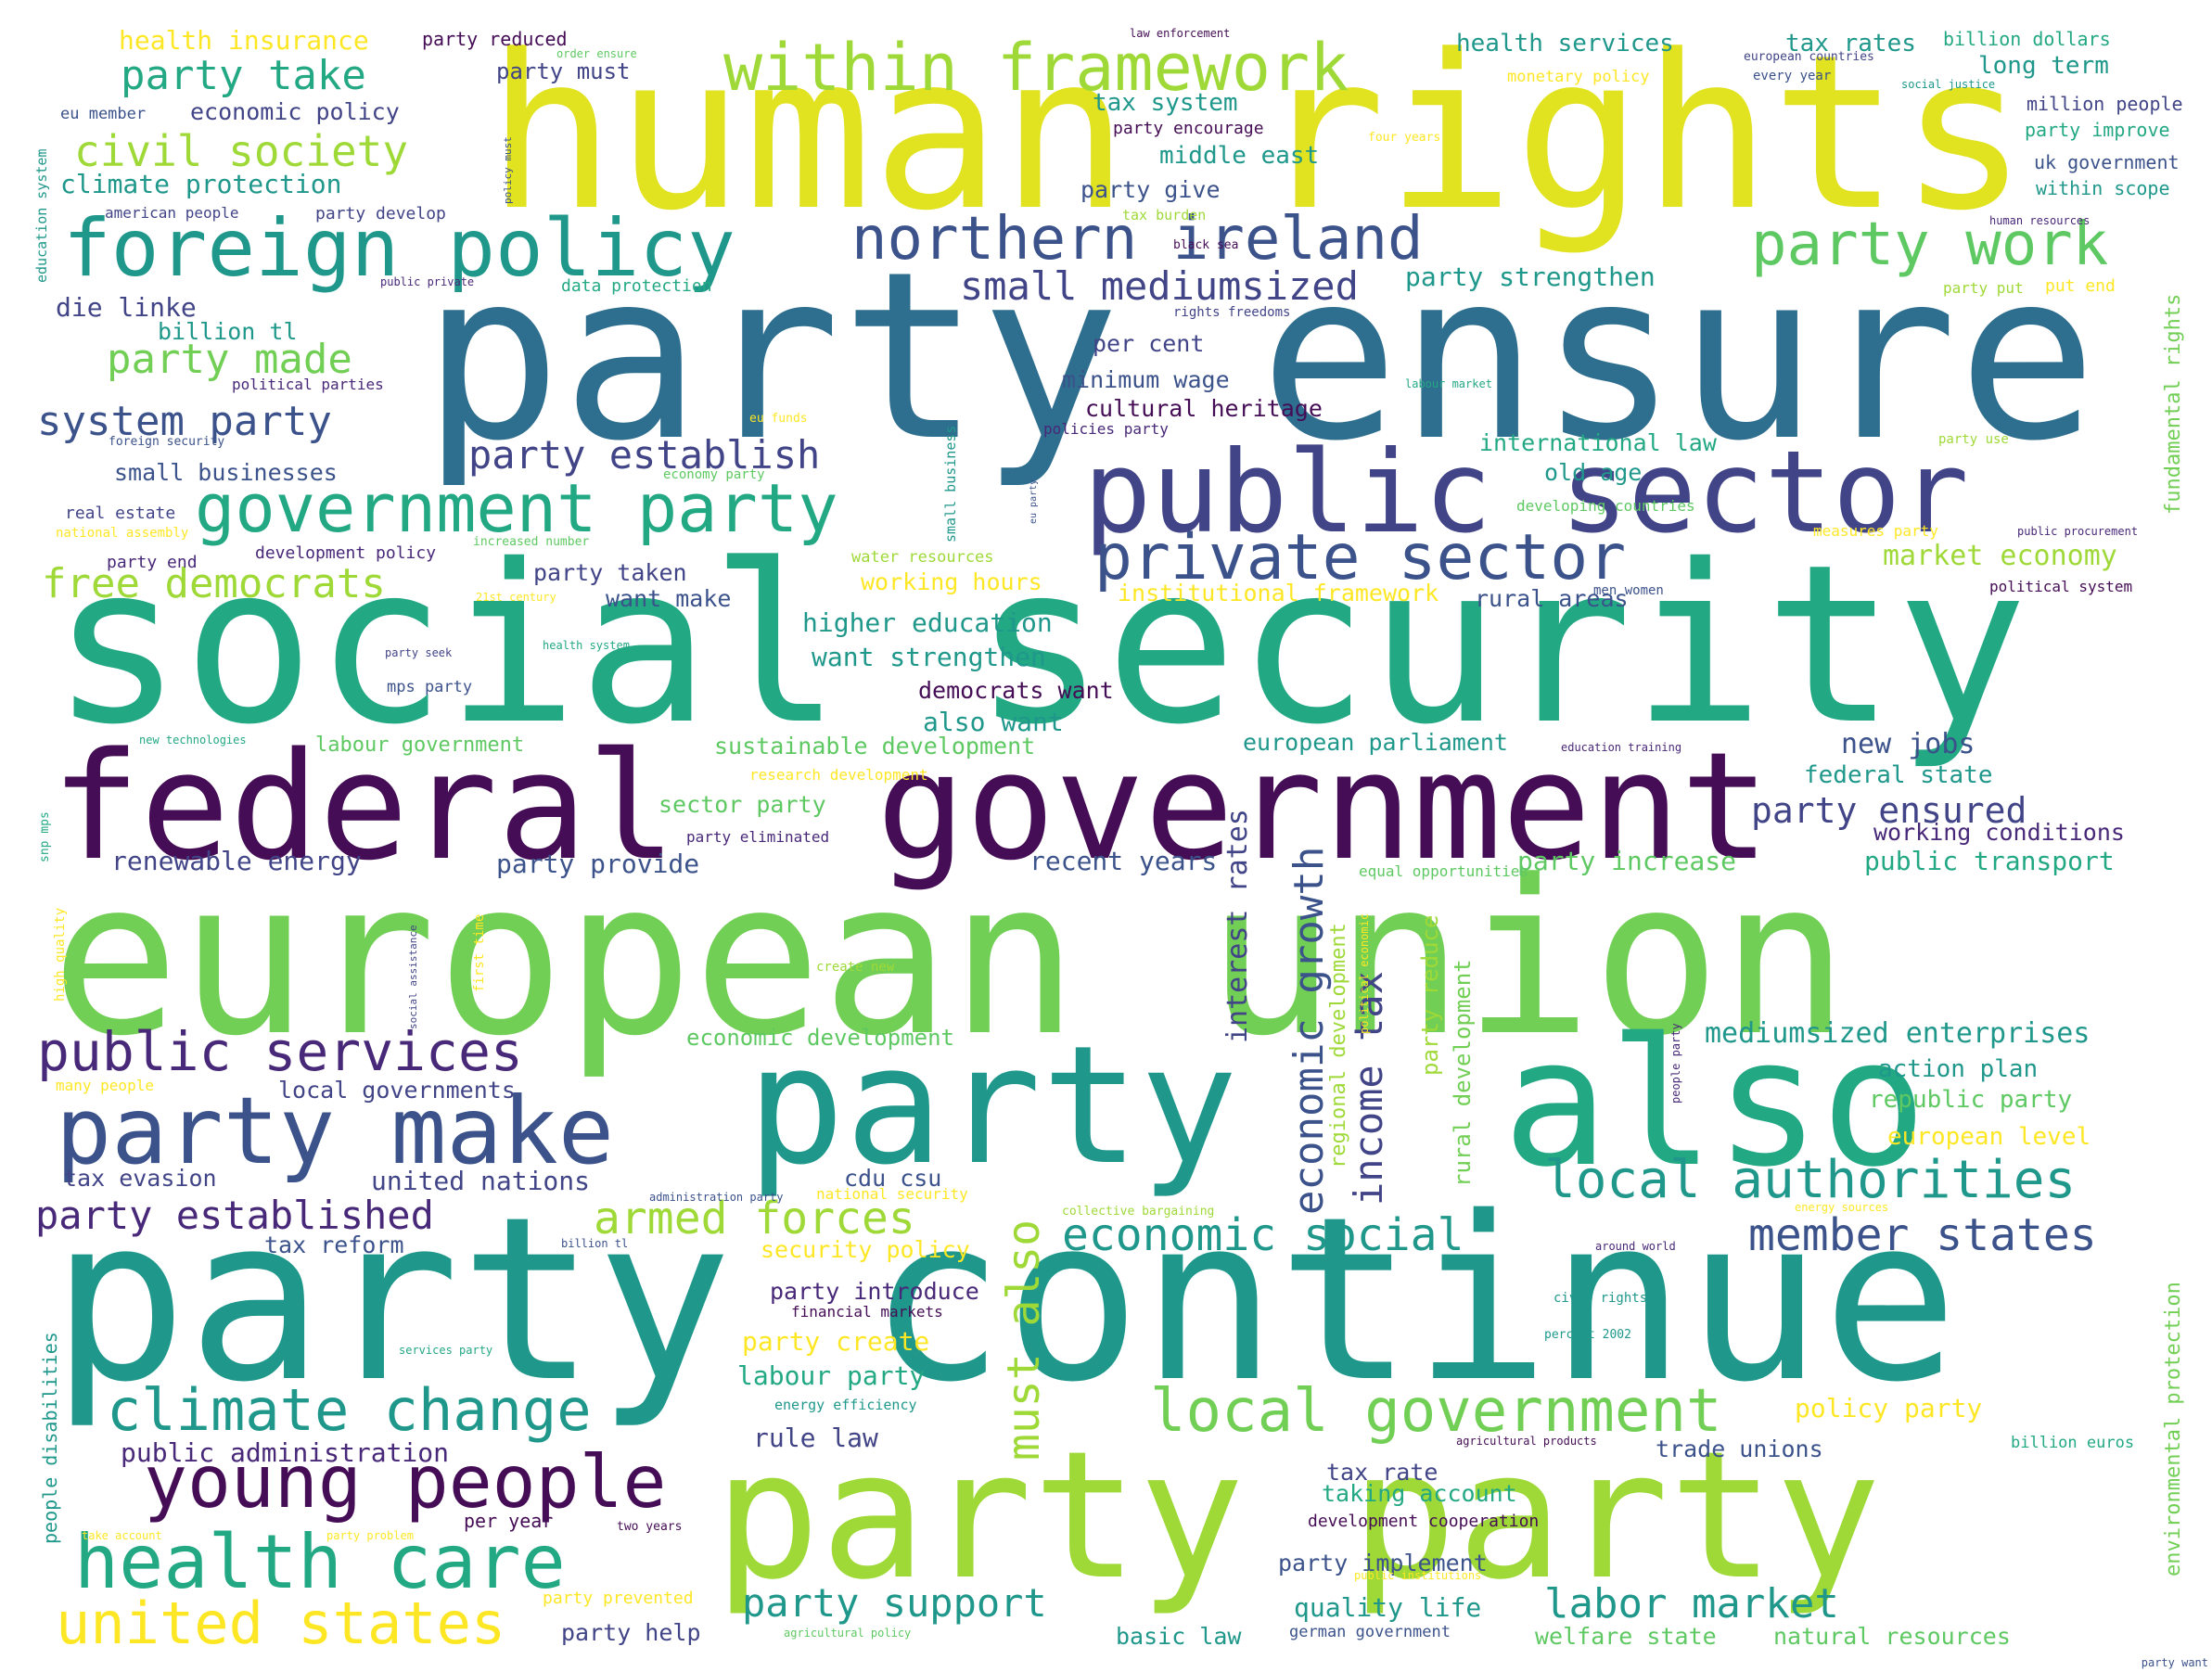  Describe the element at coordinates (517, 508) in the screenshot. I see `word-government-party: government party` at that location.